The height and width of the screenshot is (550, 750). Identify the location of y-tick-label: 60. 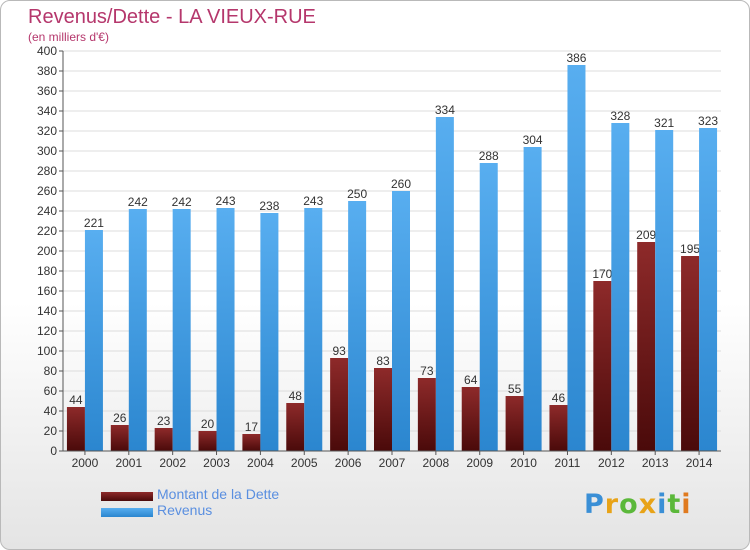
(51, 391).